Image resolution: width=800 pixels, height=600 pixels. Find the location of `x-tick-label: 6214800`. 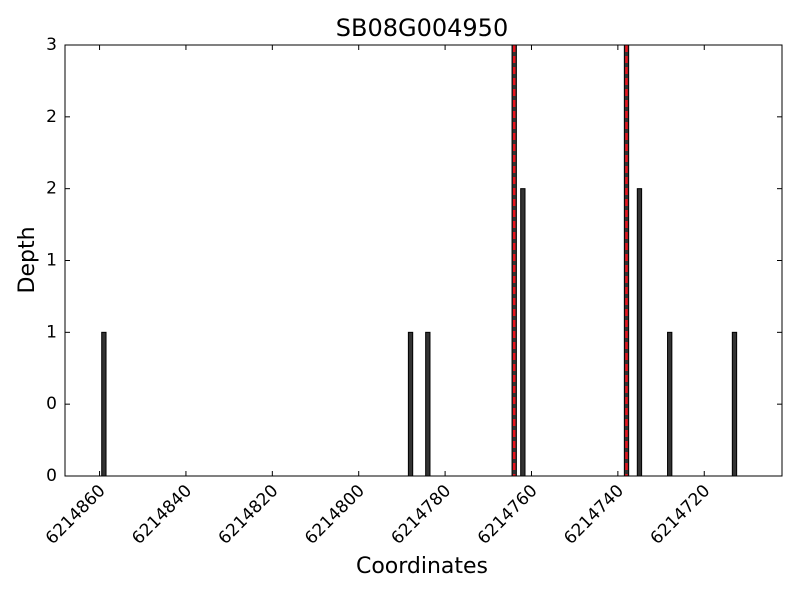

x-tick-label: 6214800 is located at coordinates (335, 515).